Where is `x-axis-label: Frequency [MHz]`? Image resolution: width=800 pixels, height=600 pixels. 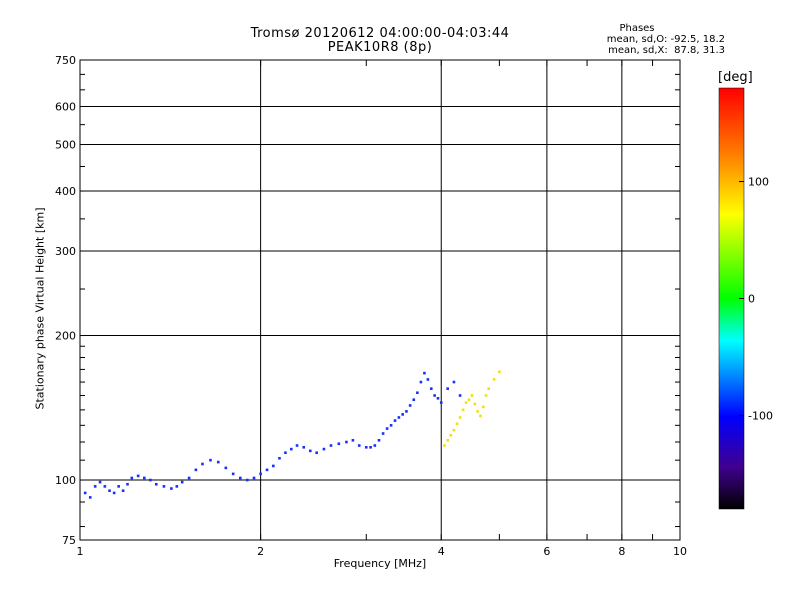
x-axis-label: Frequency [MHz] is located at coordinates (380, 563).